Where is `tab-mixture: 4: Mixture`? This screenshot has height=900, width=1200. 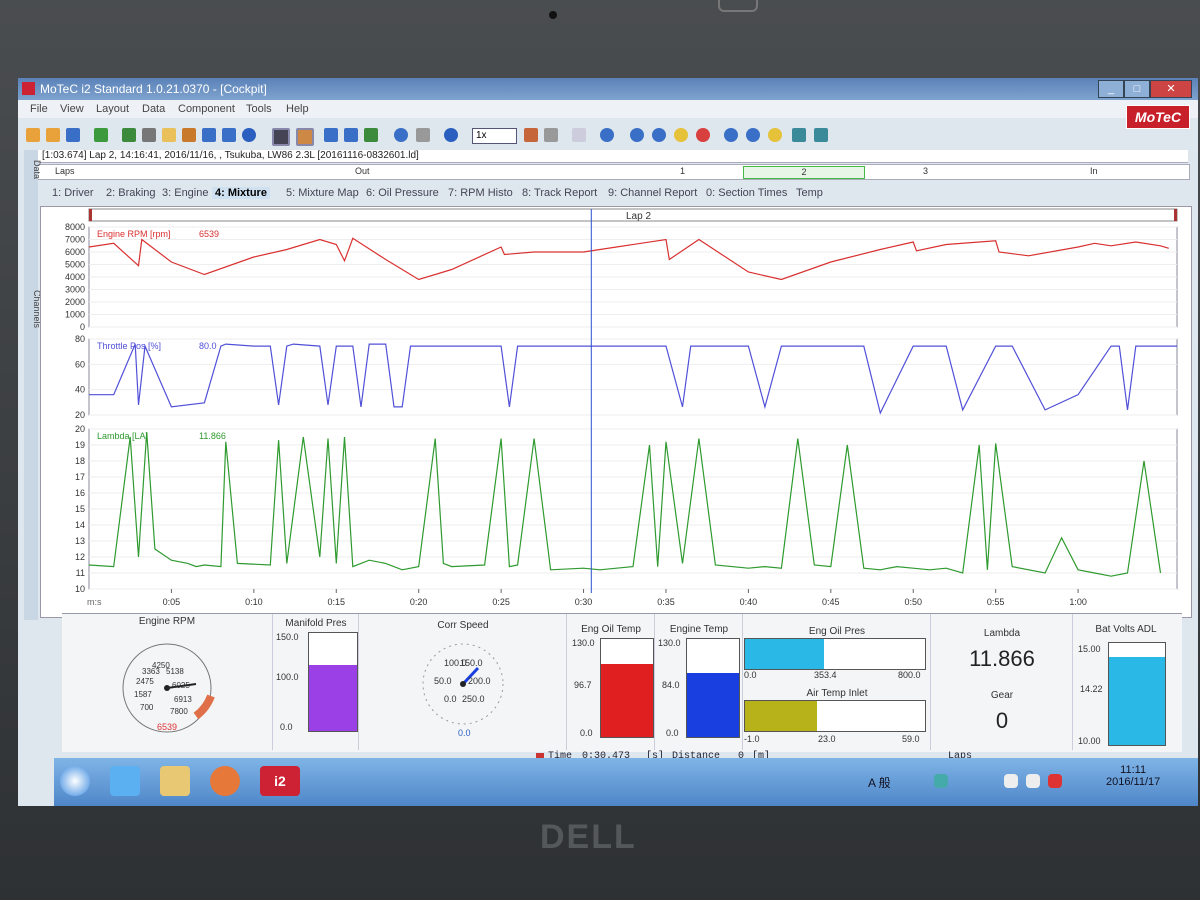
tab-mixture: 4: Mixture is located at coordinates (241, 193).